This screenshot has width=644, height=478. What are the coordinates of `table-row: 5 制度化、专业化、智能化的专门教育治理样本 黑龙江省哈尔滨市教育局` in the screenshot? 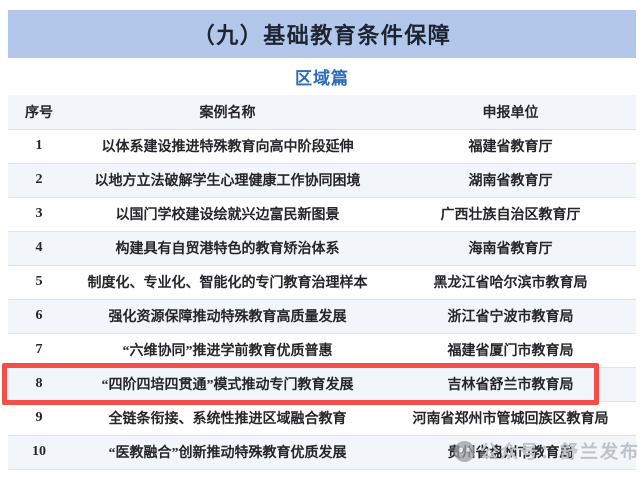 It's located at (322, 282).